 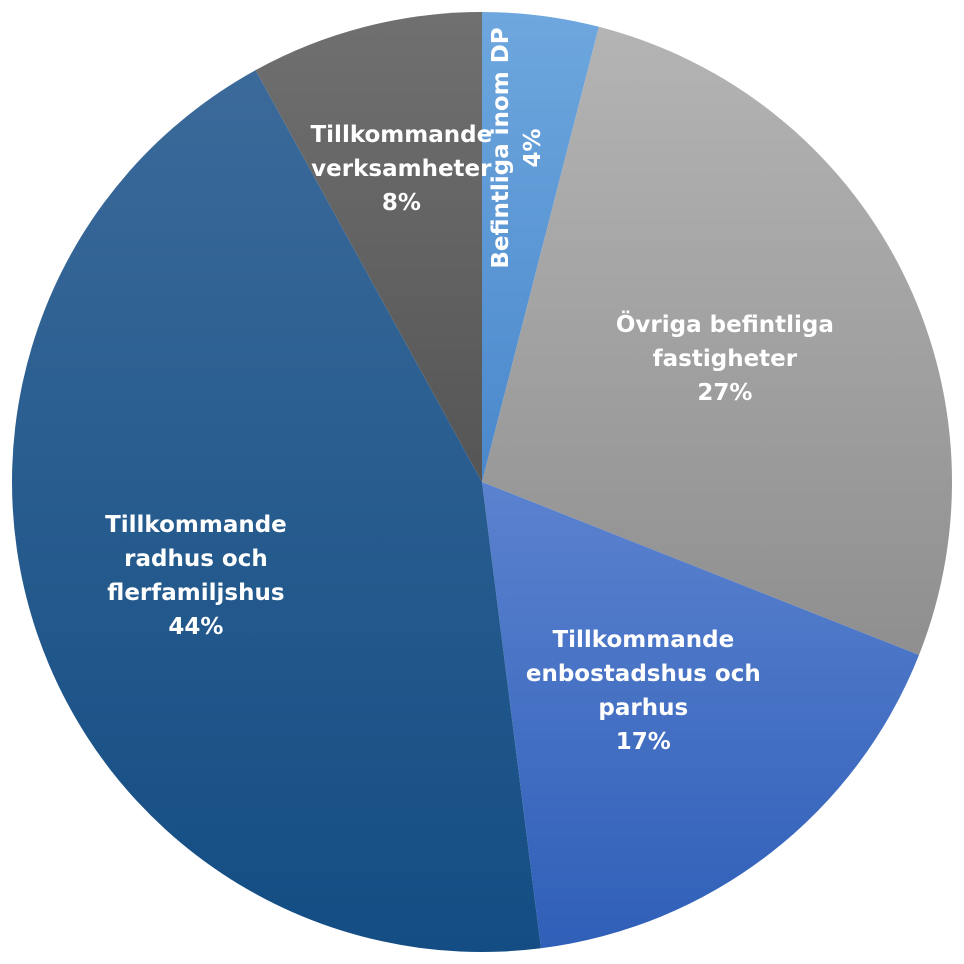 What do you see at coordinates (643, 708) in the screenshot?
I see `slice-label-line: parhus` at bounding box center [643, 708].